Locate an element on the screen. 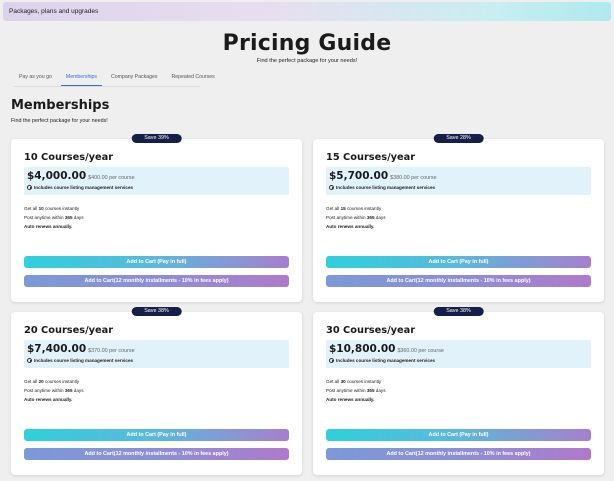 This screenshot has width=614, height=481. plan-price: $5,700.00 $380.00 per course is located at coordinates (383, 176).